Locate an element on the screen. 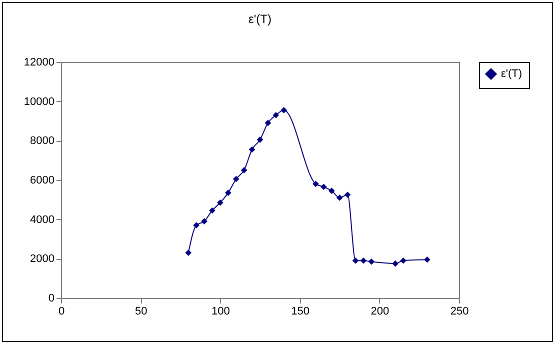  y-tick-label: 8000 is located at coordinates (42, 141).